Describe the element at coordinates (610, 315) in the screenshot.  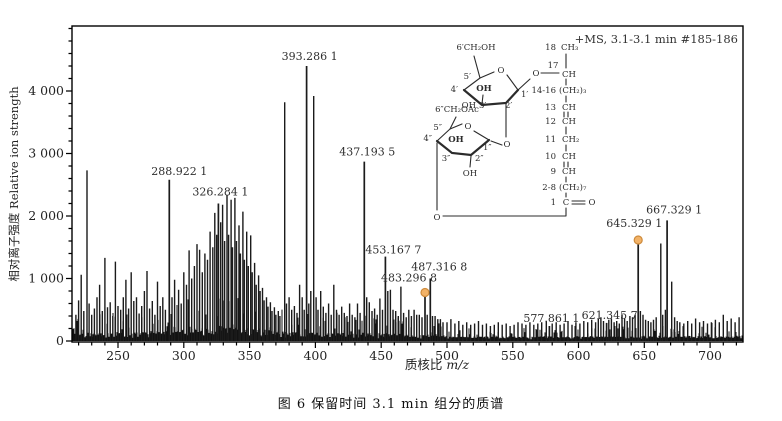
I see `peak-label: 621.345 7` at that location.